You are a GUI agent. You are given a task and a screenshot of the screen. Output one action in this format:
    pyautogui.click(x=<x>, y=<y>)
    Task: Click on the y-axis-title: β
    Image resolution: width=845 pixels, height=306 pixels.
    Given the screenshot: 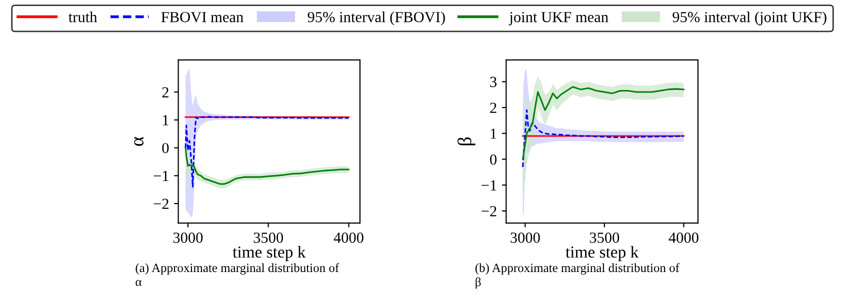 What is the action you would take?
    pyautogui.click(x=466, y=141)
    